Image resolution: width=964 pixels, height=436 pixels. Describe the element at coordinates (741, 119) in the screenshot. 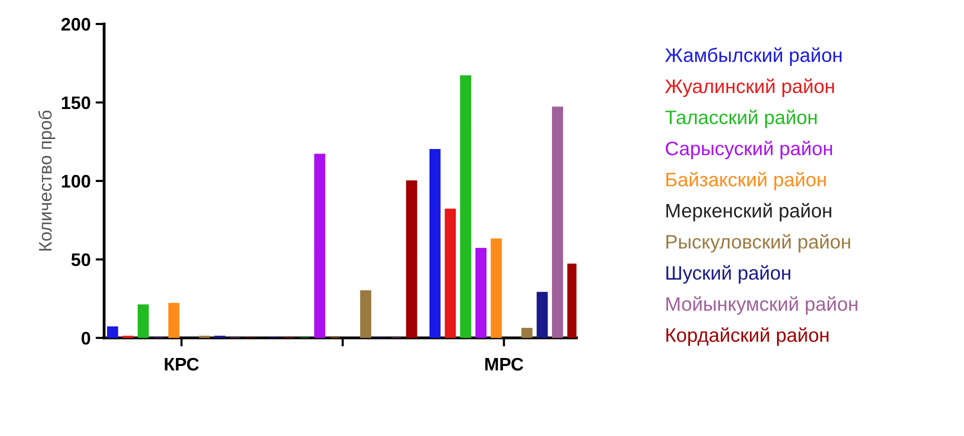

I see `text: Таласский район` at that location.